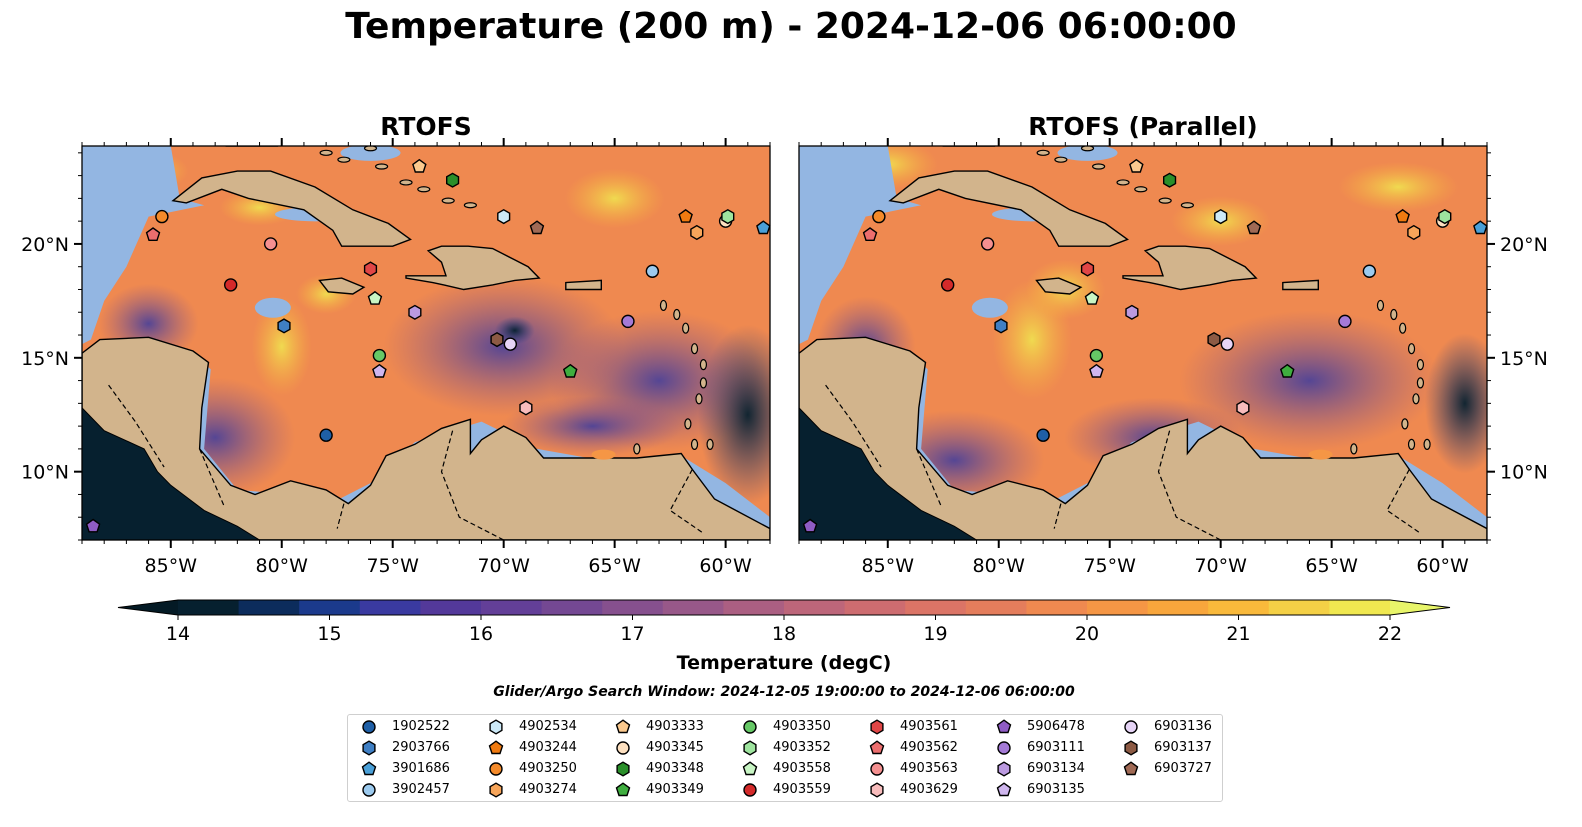 This screenshot has width=1582, height=827. Describe the element at coordinates (1038, 768) in the screenshot. I see `legend-item: 6903134` at that location.